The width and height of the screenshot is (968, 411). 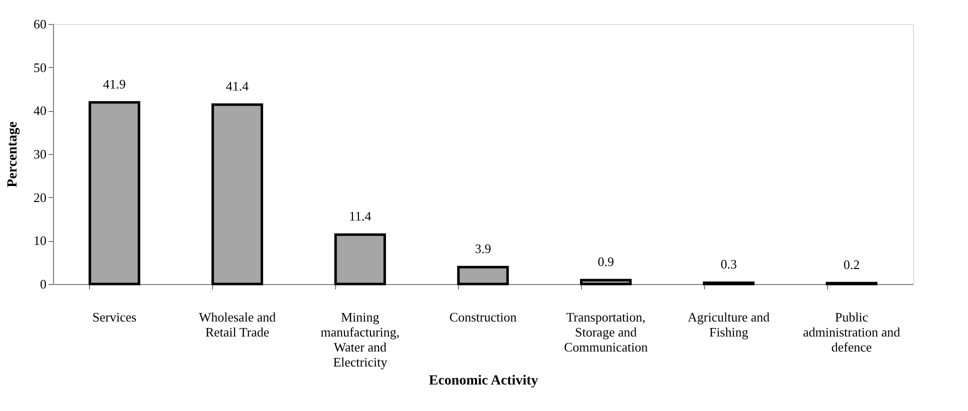 What do you see at coordinates (729, 325) in the screenshot?
I see `x-tick-label: Agriculture and Fishing` at bounding box center [729, 325].